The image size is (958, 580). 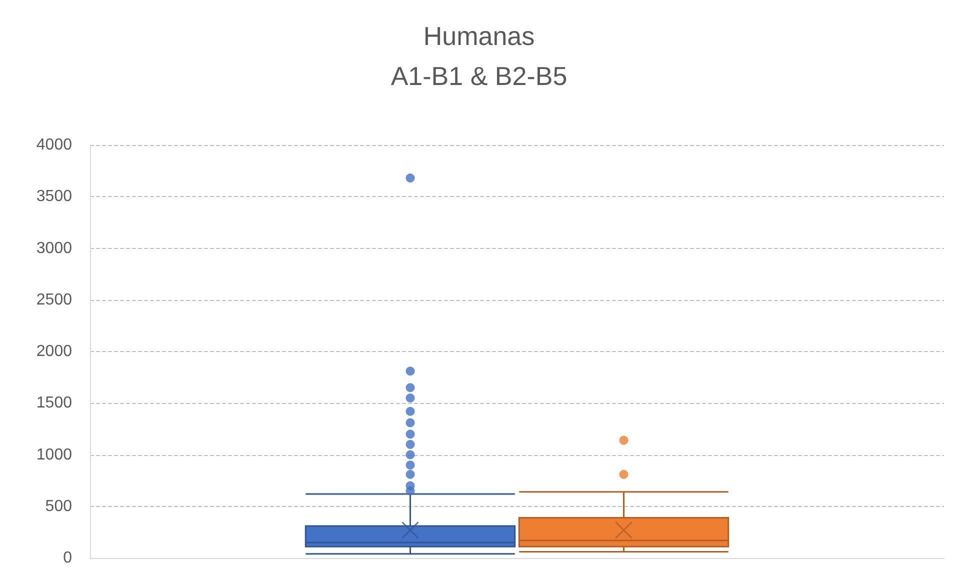 What do you see at coordinates (54, 248) in the screenshot?
I see `y-tick-label: 3000` at bounding box center [54, 248].